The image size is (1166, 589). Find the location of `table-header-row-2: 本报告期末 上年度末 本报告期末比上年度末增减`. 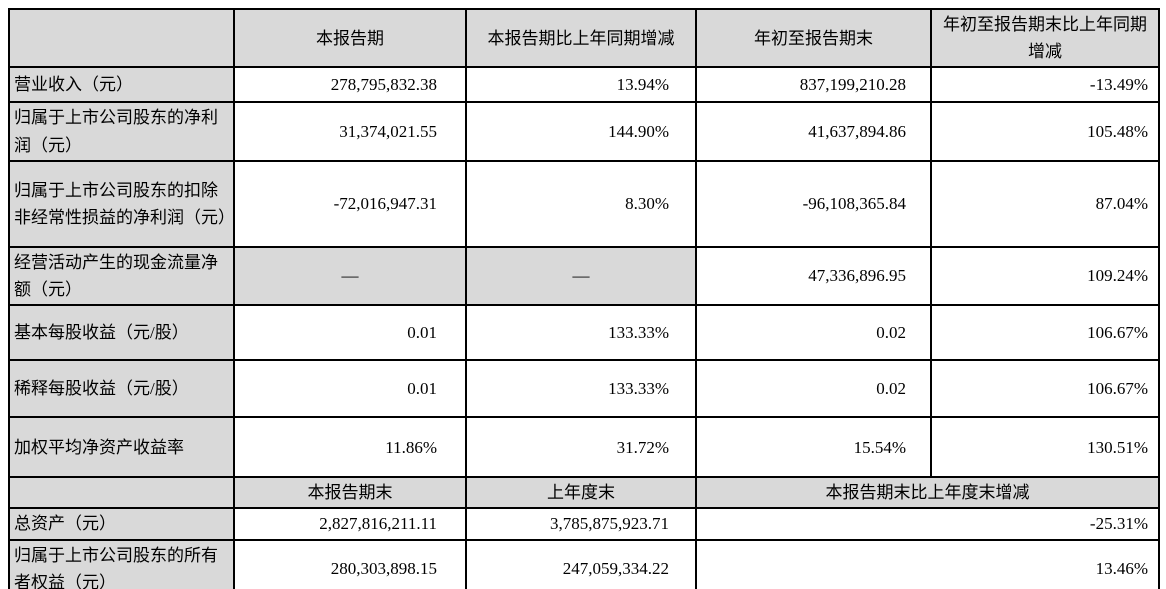

table-header-row-2: 本报告期末 上年度末 本报告期末比上年度末增减 is located at coordinates (584, 493).